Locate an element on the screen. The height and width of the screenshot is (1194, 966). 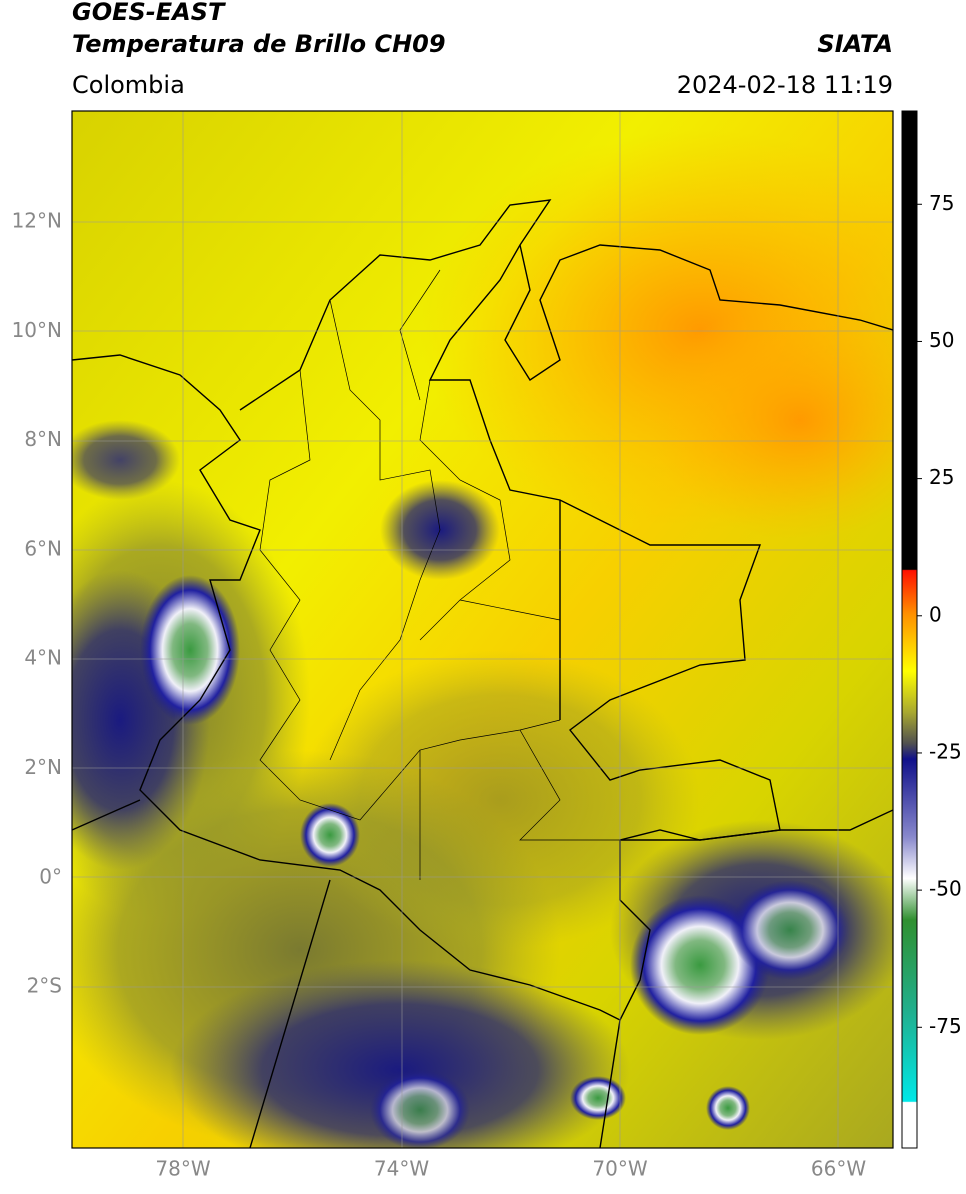
colorbar-tick-label: -25 is located at coordinates (945, 751).